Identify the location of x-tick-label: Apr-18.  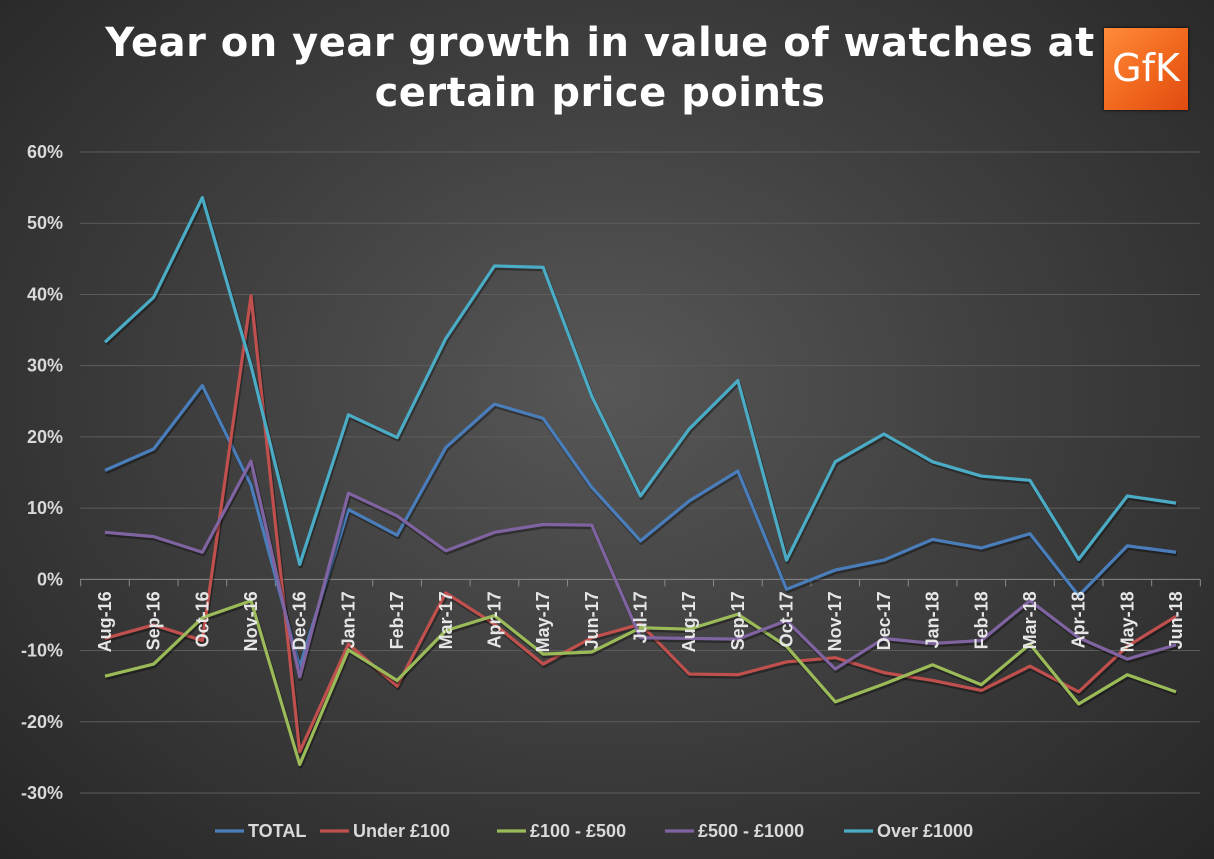
(1079, 619).